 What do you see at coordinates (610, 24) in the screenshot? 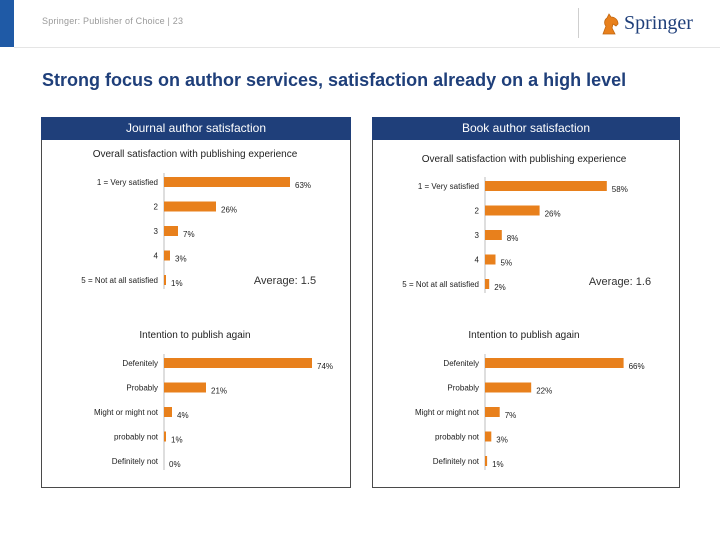
I see `knight-icon` at bounding box center [610, 24].